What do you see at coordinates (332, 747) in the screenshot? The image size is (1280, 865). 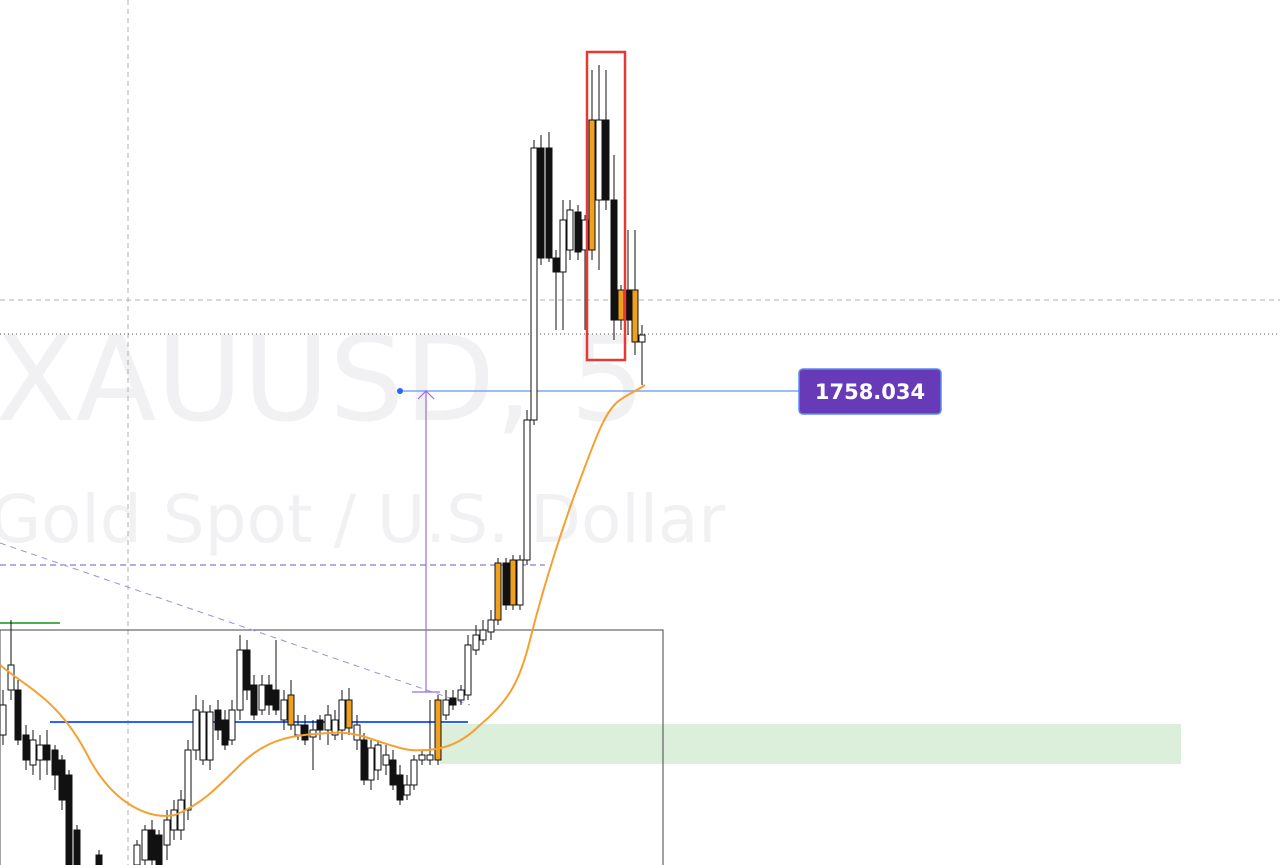 I see `range-box` at bounding box center [332, 747].